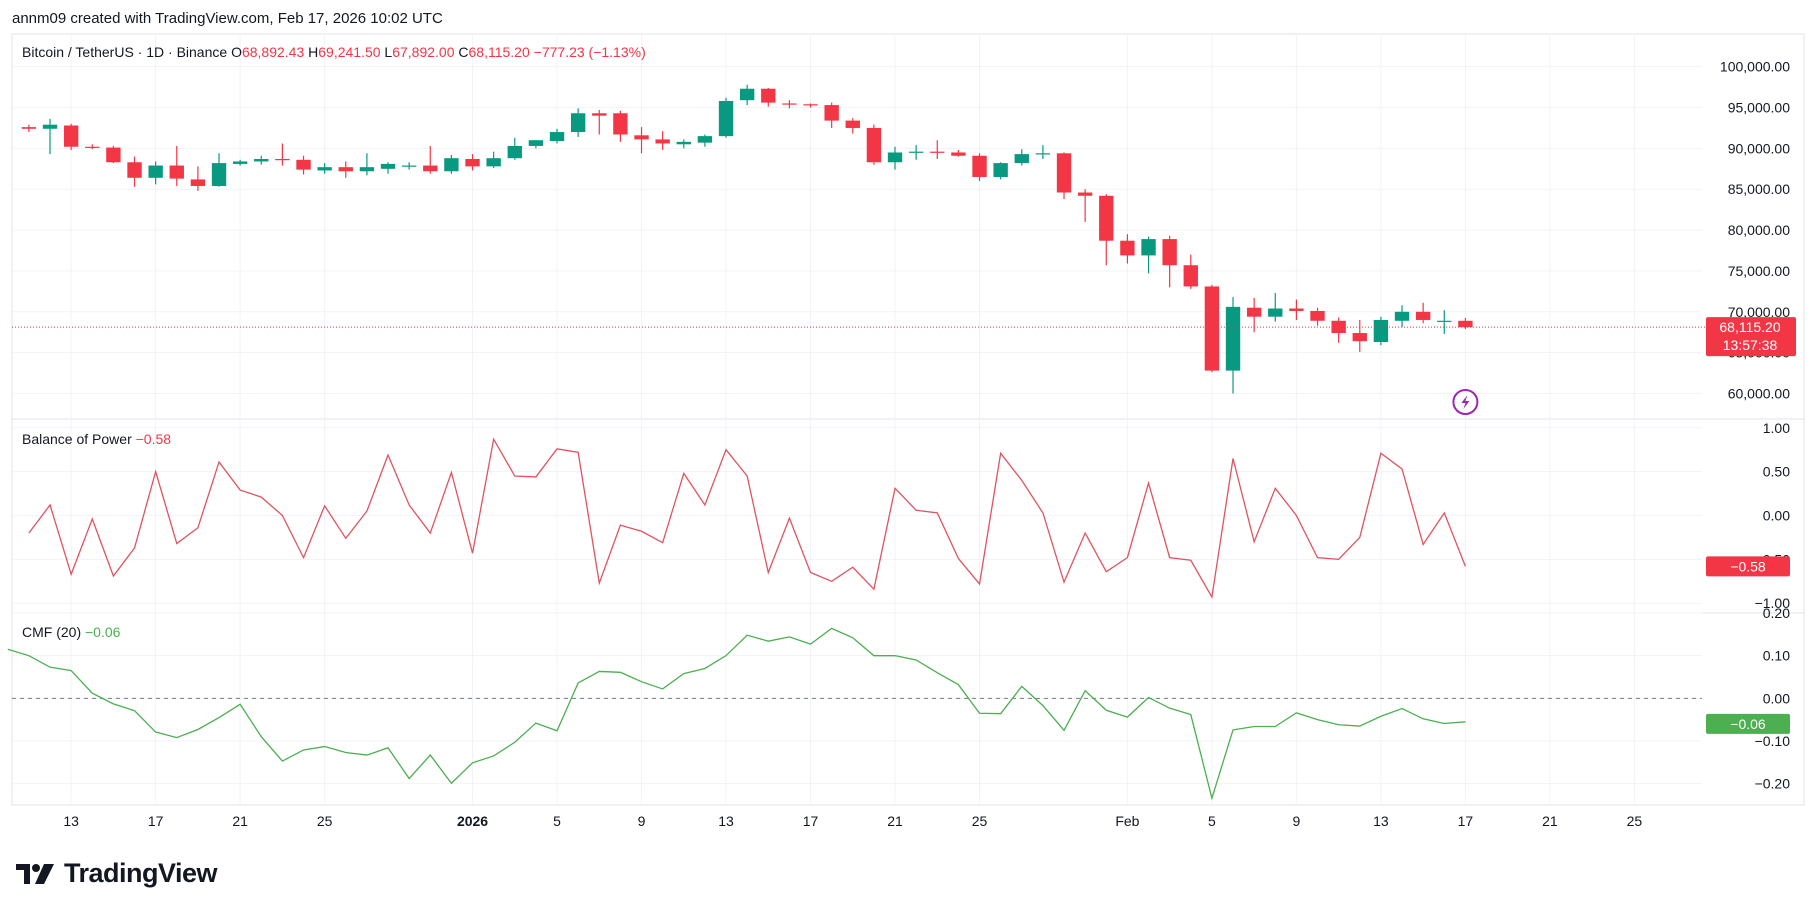 This screenshot has width=1814, height=915. What do you see at coordinates (1776, 613) in the screenshot?
I see `y-axis-tick-label: 0.20` at bounding box center [1776, 613].